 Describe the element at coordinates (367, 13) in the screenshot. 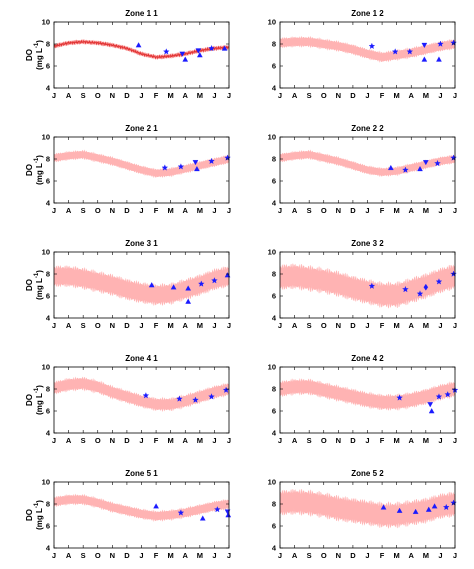

I see `chart-title: Zone 1 2` at that location.